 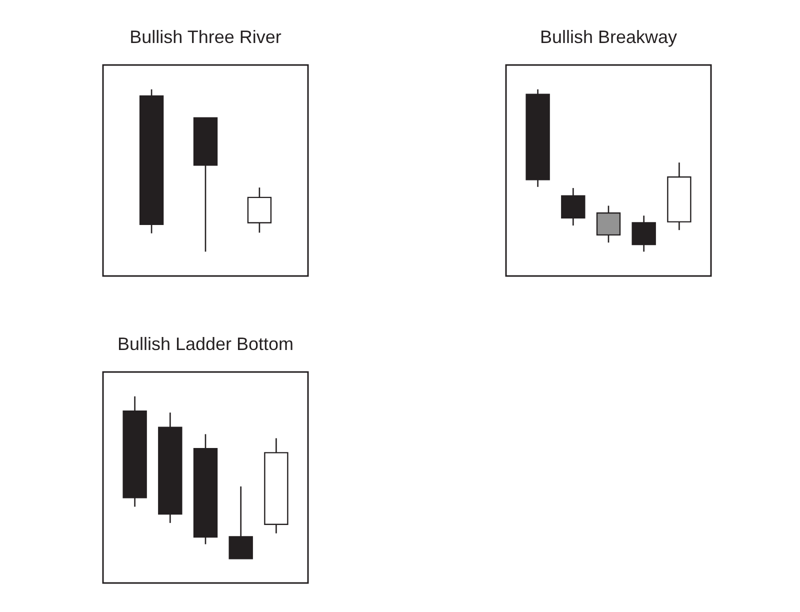 What do you see at coordinates (206, 37) in the screenshot?
I see `chart-title: Bullish Three River` at bounding box center [206, 37].